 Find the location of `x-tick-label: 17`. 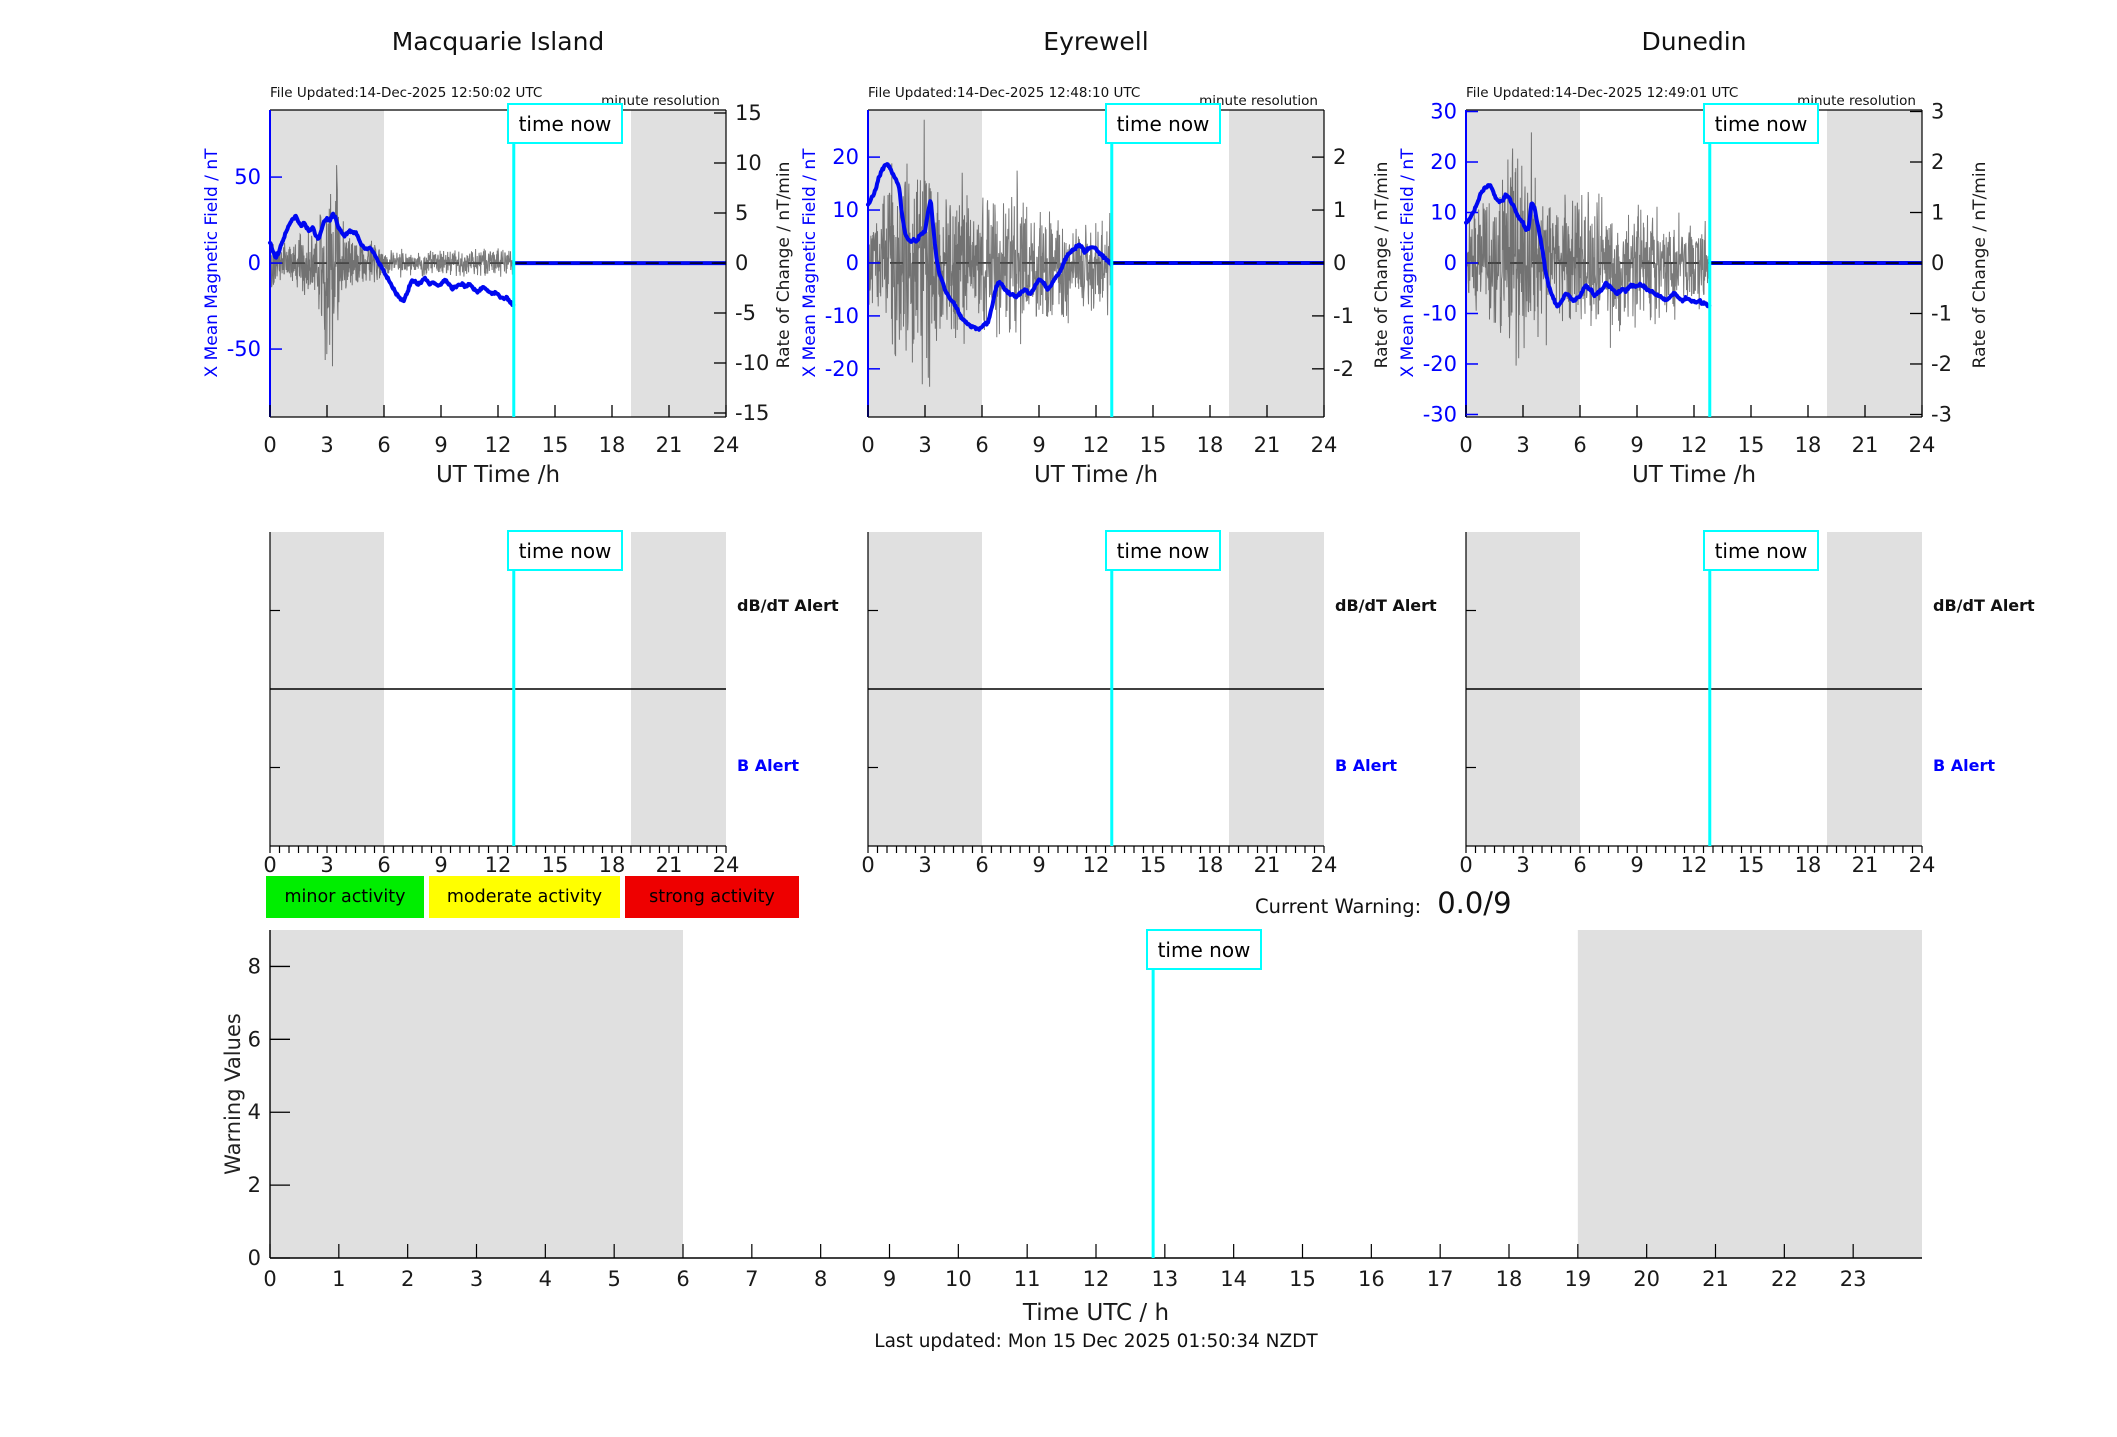

x-tick-label: 17 is located at coordinates (1440, 1279).